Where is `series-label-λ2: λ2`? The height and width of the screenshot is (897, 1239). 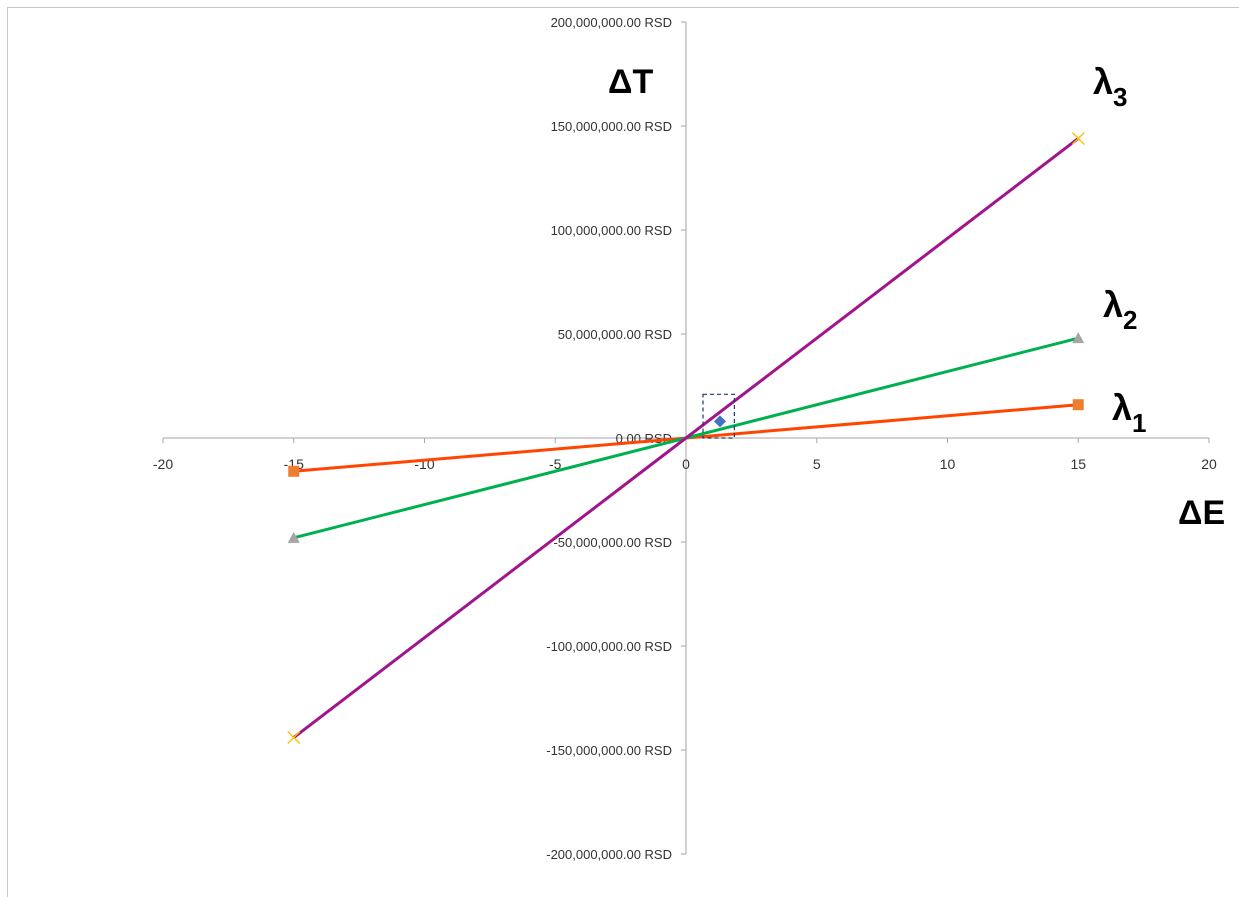
series-label-λ2: λ2 is located at coordinates (1120, 309).